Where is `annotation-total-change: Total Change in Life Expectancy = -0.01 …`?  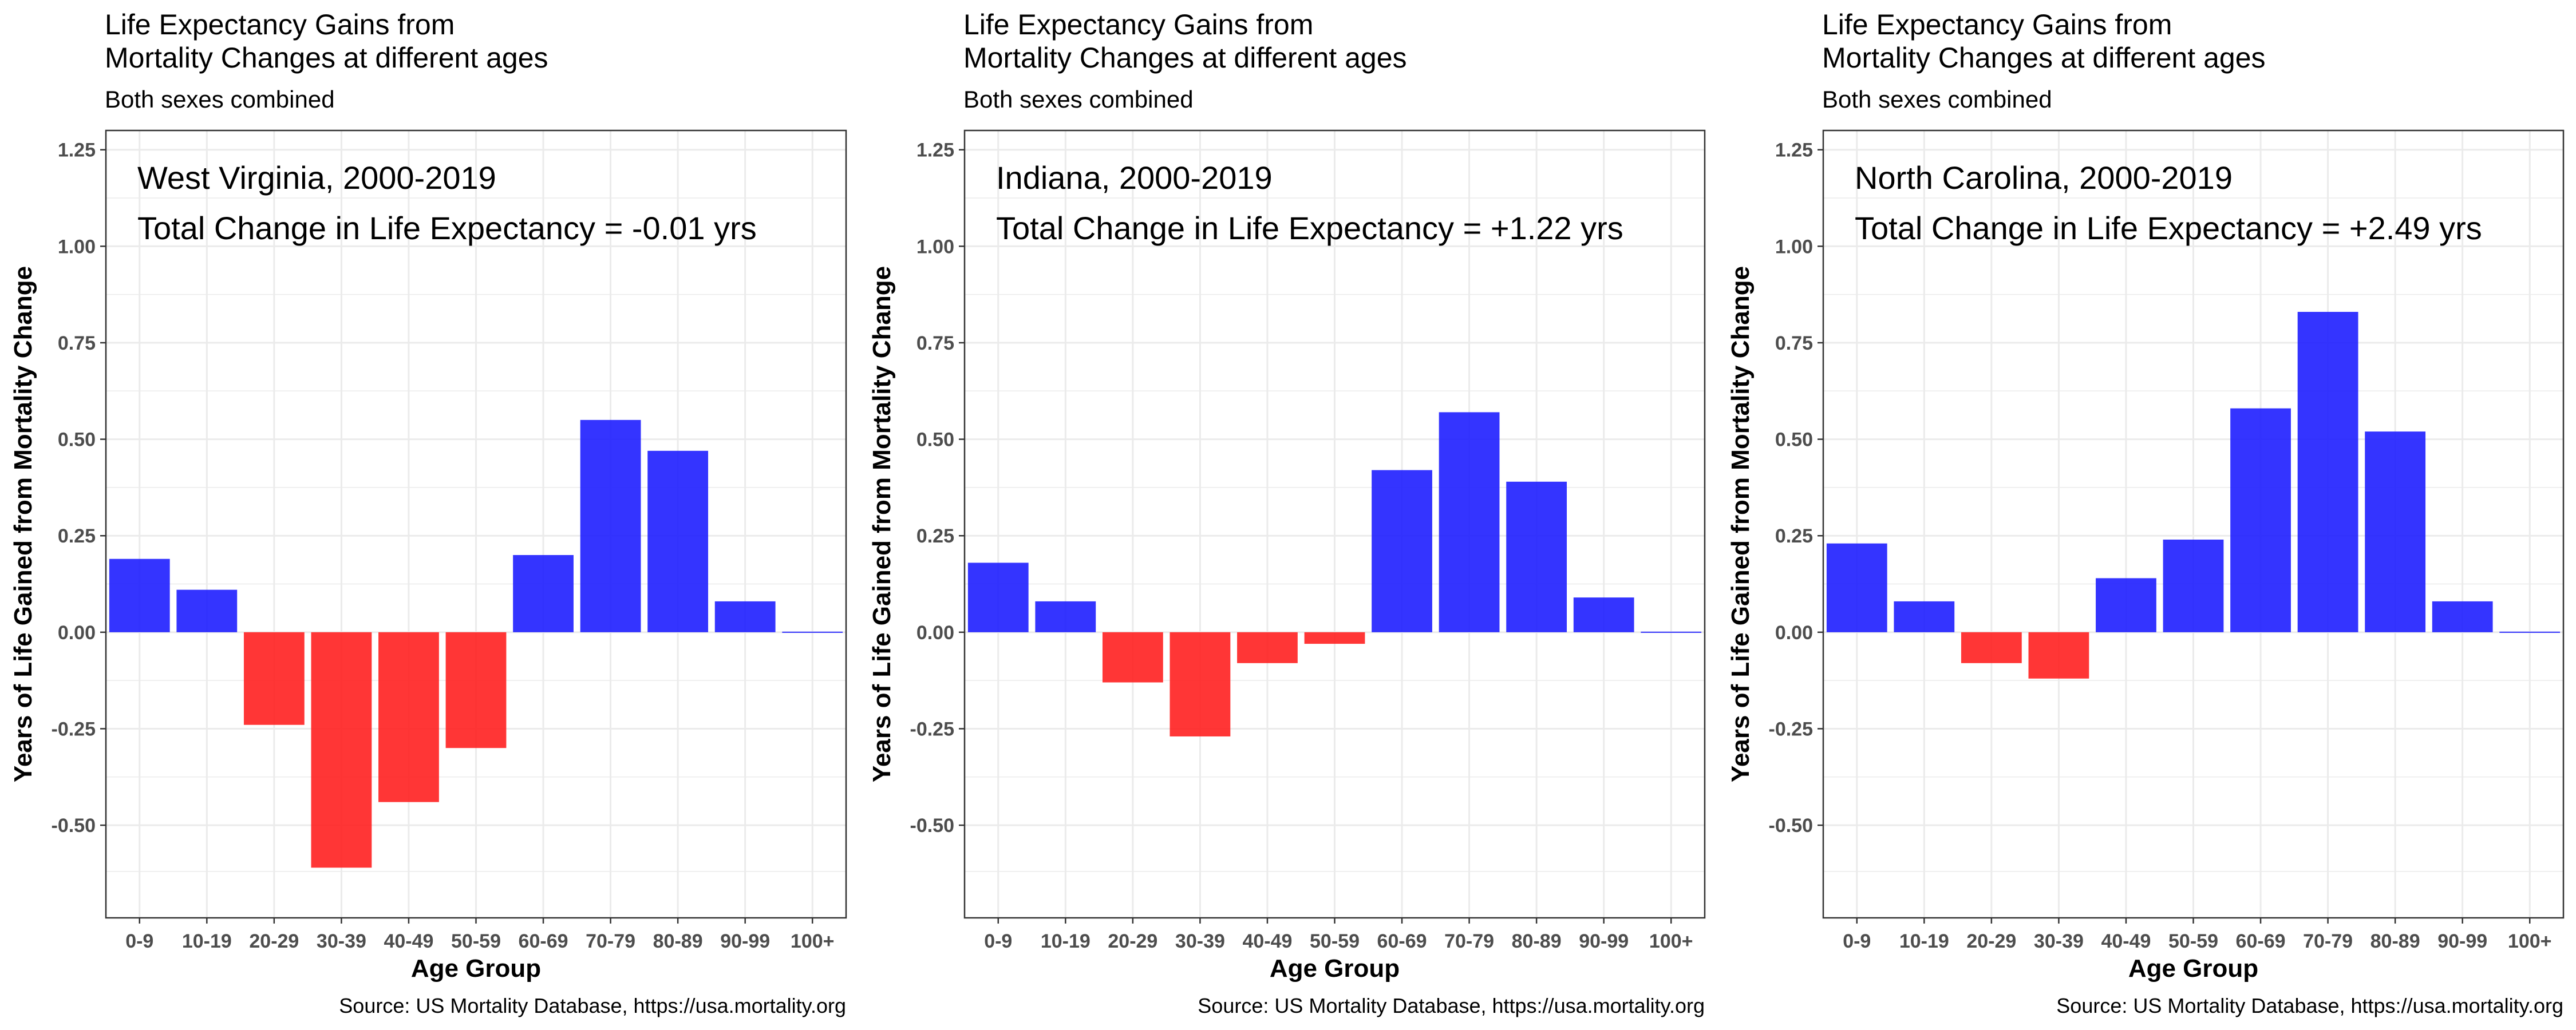 annotation-total-change: Total Change in Life Expectancy = -0.01 … is located at coordinates (447, 228).